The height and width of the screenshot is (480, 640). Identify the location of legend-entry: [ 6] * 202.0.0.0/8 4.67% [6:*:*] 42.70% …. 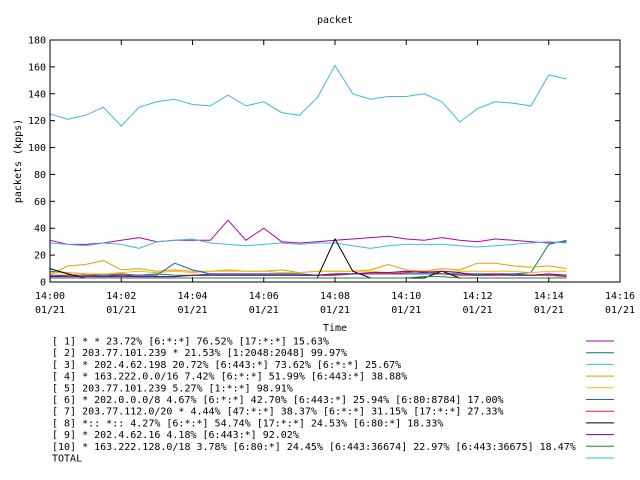
(278, 400).